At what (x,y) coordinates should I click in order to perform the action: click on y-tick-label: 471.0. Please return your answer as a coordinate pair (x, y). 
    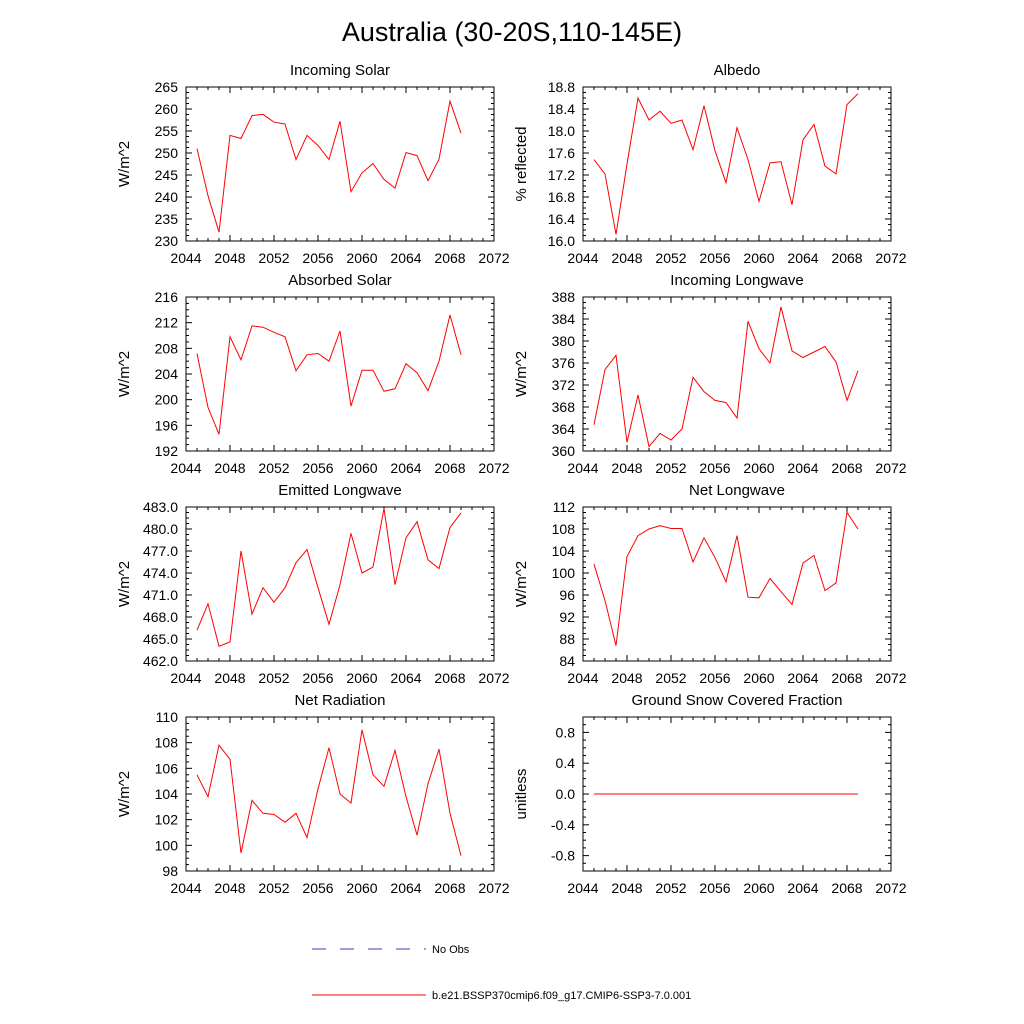
    Looking at the image, I should click on (160, 595).